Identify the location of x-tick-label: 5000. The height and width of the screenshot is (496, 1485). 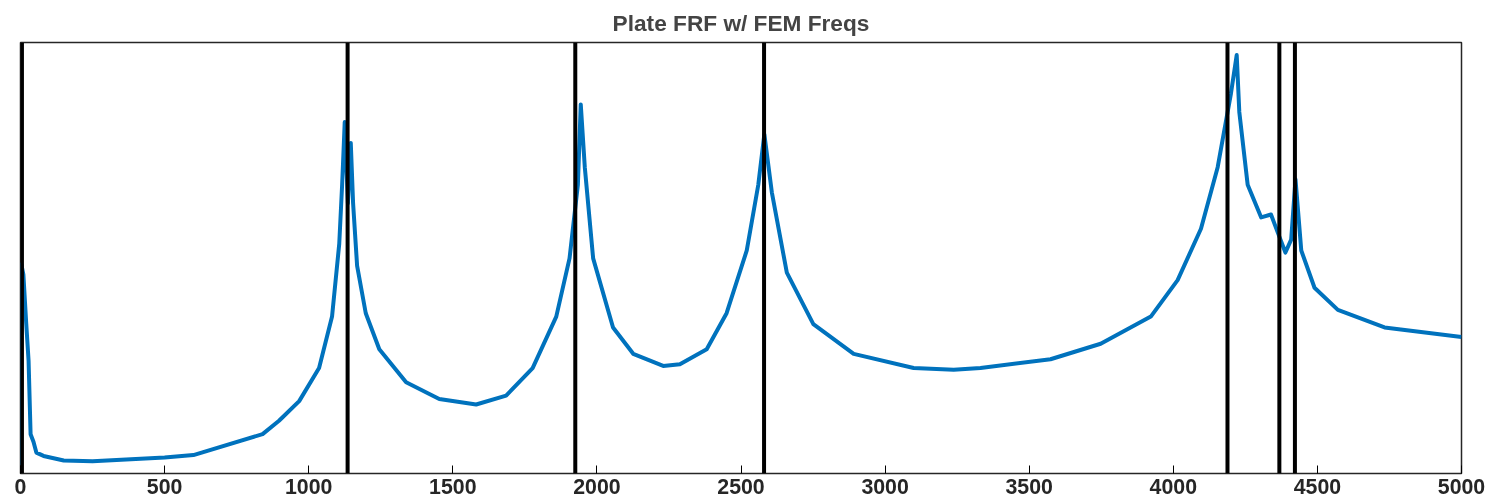
(1461, 485).